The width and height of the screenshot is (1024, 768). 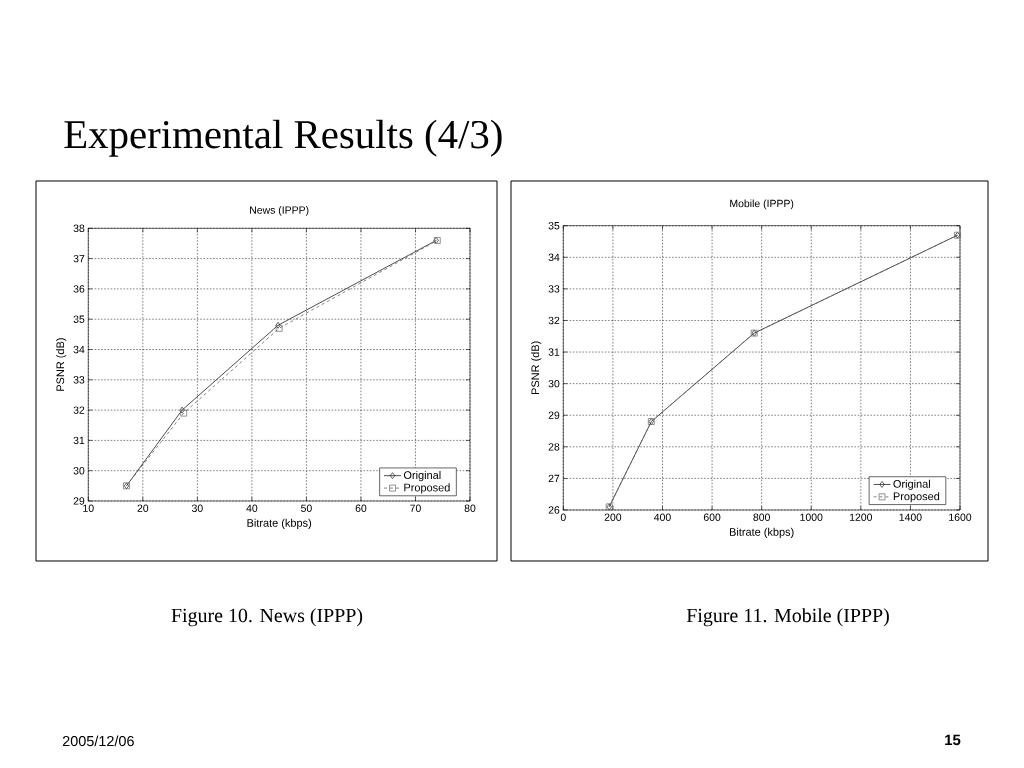 I want to click on text: Experimental Results (4/3), so click(x=283, y=138).